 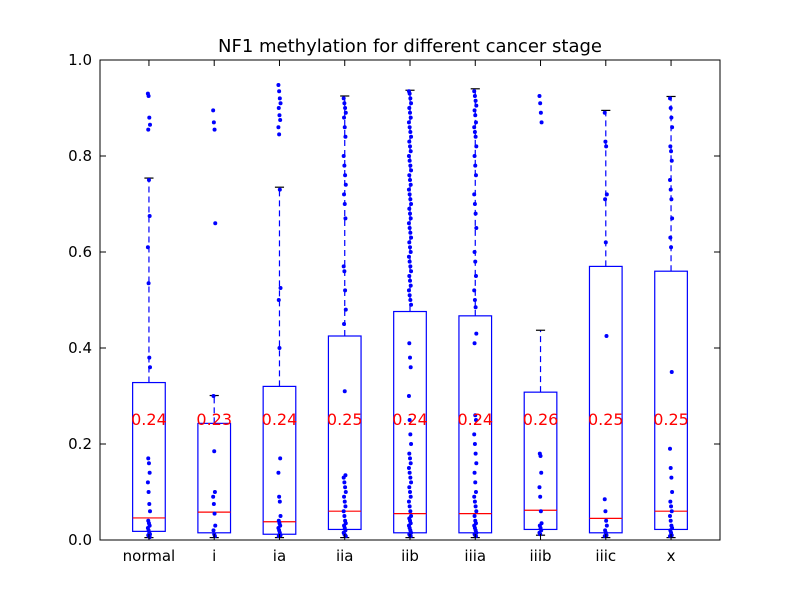 What do you see at coordinates (605, 556) in the screenshot?
I see `x-tick-label: iiic` at bounding box center [605, 556].